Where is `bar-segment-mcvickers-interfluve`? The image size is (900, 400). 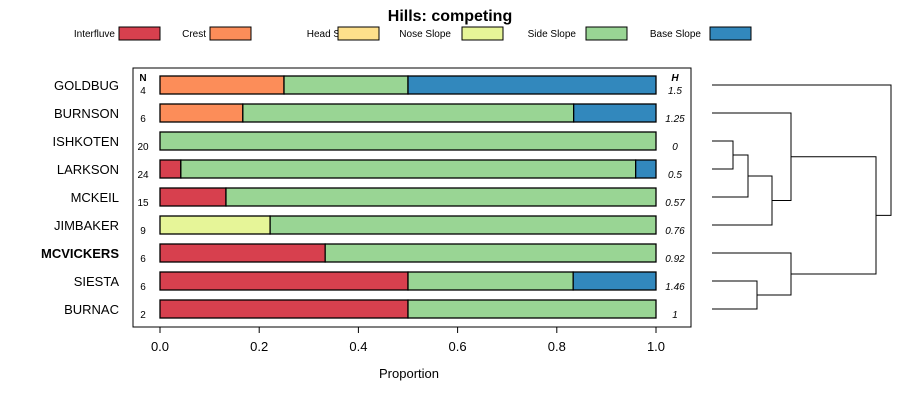
bar-segment-mcvickers-interfluve is located at coordinates (242, 253).